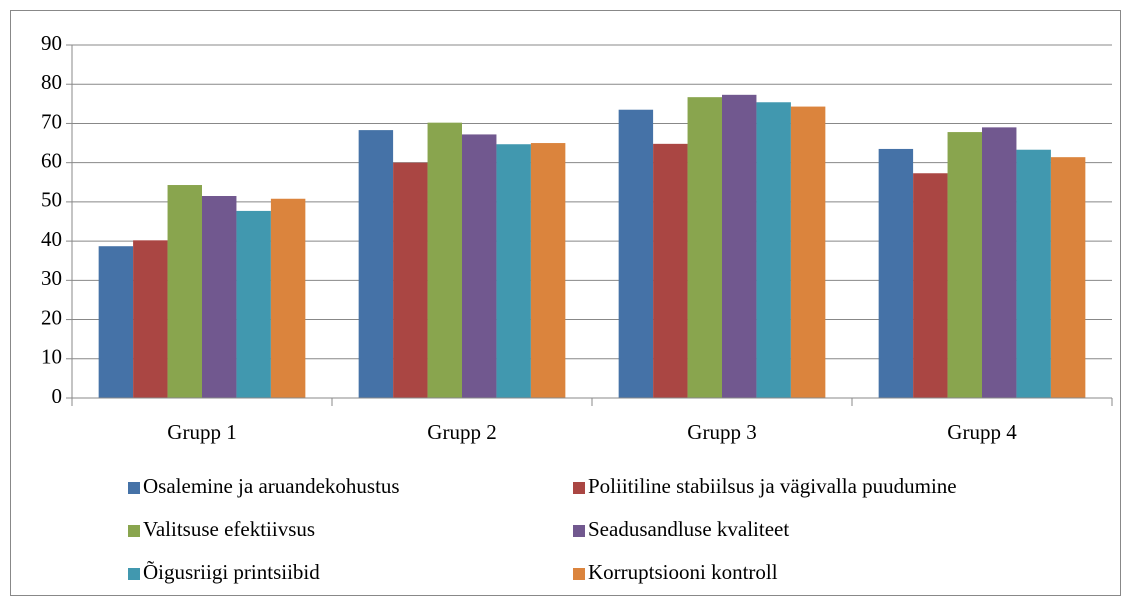 The image size is (1132, 611). Describe the element at coordinates (51, 200) in the screenshot. I see `y-tick-label: 50` at that location.